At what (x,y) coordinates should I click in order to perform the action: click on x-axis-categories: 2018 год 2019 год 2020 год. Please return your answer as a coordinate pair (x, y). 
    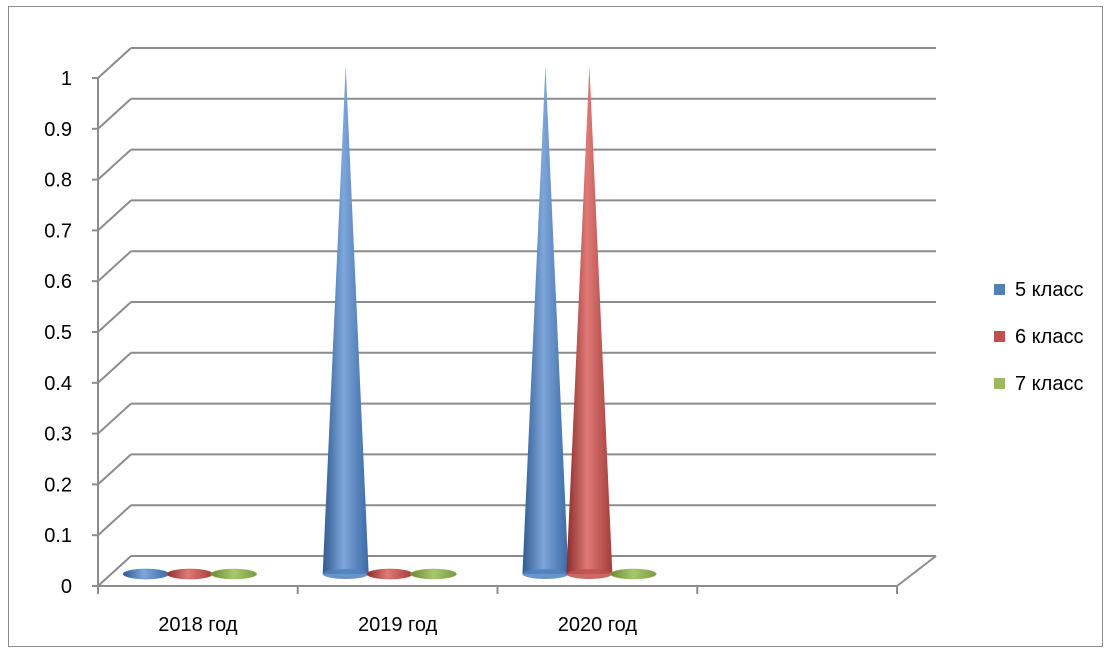
    Looking at the image, I should click on (397, 625).